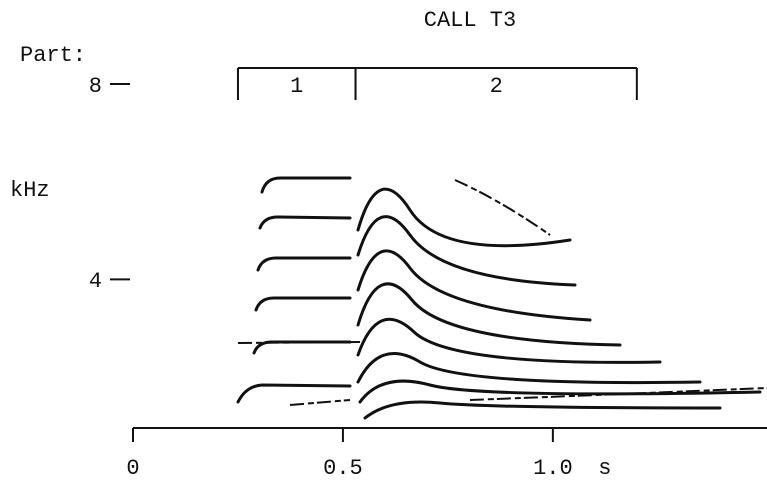 The width and height of the screenshot is (767, 487). What do you see at coordinates (132, 468) in the screenshot?
I see `x-tick-label: 0` at bounding box center [132, 468].